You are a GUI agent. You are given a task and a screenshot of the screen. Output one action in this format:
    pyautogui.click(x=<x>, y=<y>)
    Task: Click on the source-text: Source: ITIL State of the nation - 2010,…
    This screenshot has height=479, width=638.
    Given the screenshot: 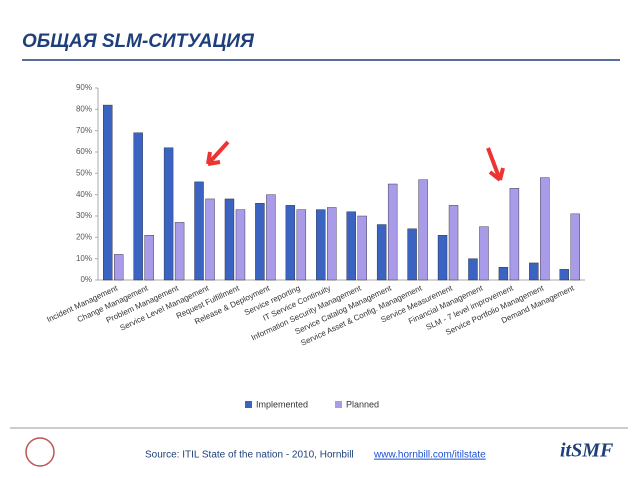 What is the action you would take?
    pyautogui.click(x=249, y=455)
    